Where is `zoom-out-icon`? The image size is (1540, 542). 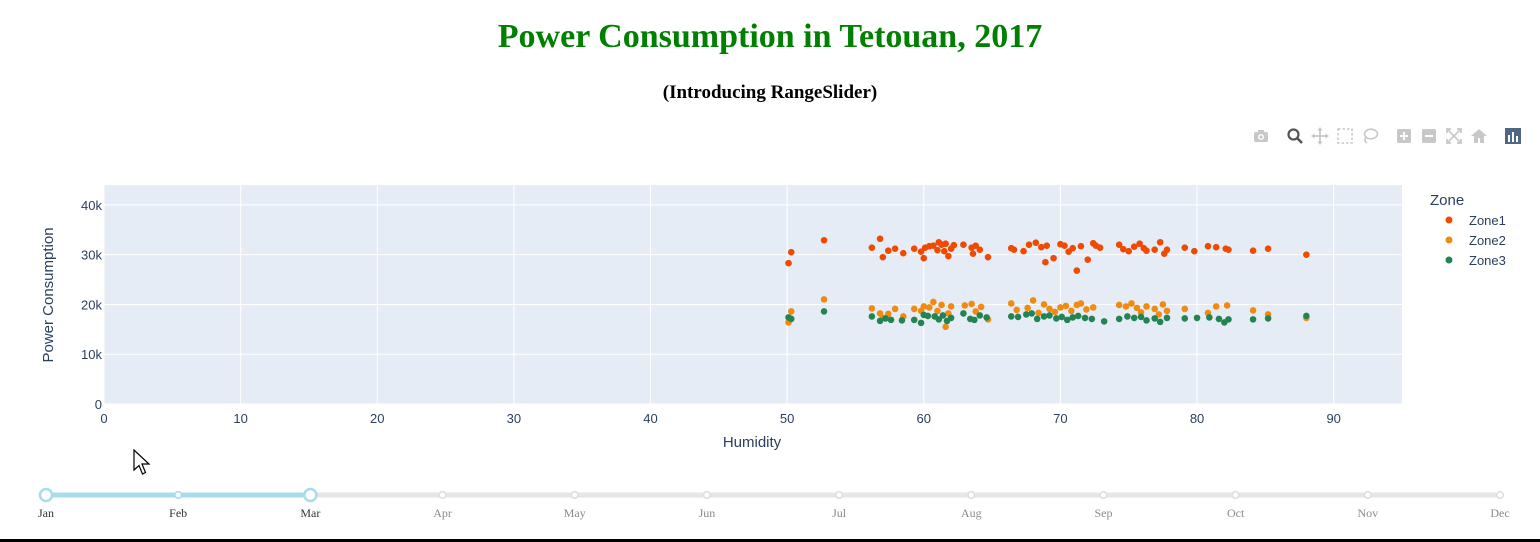 zoom-out-icon is located at coordinates (1429, 136).